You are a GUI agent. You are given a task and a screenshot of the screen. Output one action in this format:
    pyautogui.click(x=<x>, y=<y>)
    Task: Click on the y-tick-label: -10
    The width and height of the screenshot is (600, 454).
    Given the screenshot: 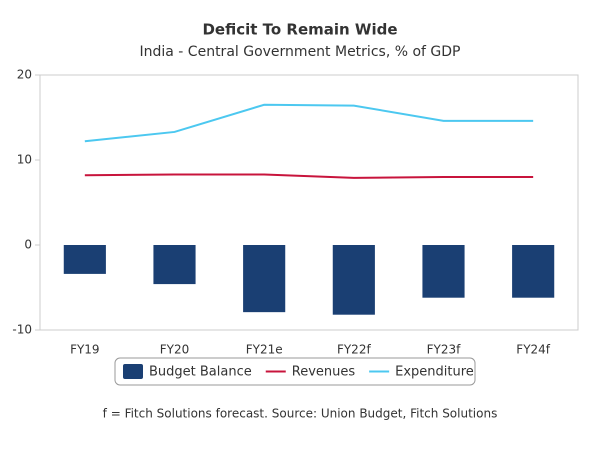 What is the action you would take?
    pyautogui.click(x=22, y=330)
    